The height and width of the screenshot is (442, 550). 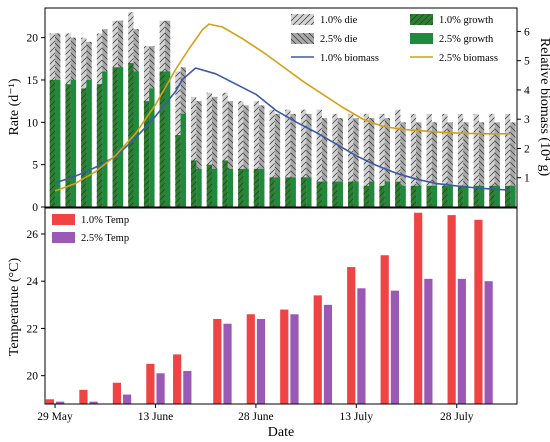 What do you see at coordinates (302, 38) in the screenshot?
I see `legend-swatch-die-25-hatch` at bounding box center [302, 38].